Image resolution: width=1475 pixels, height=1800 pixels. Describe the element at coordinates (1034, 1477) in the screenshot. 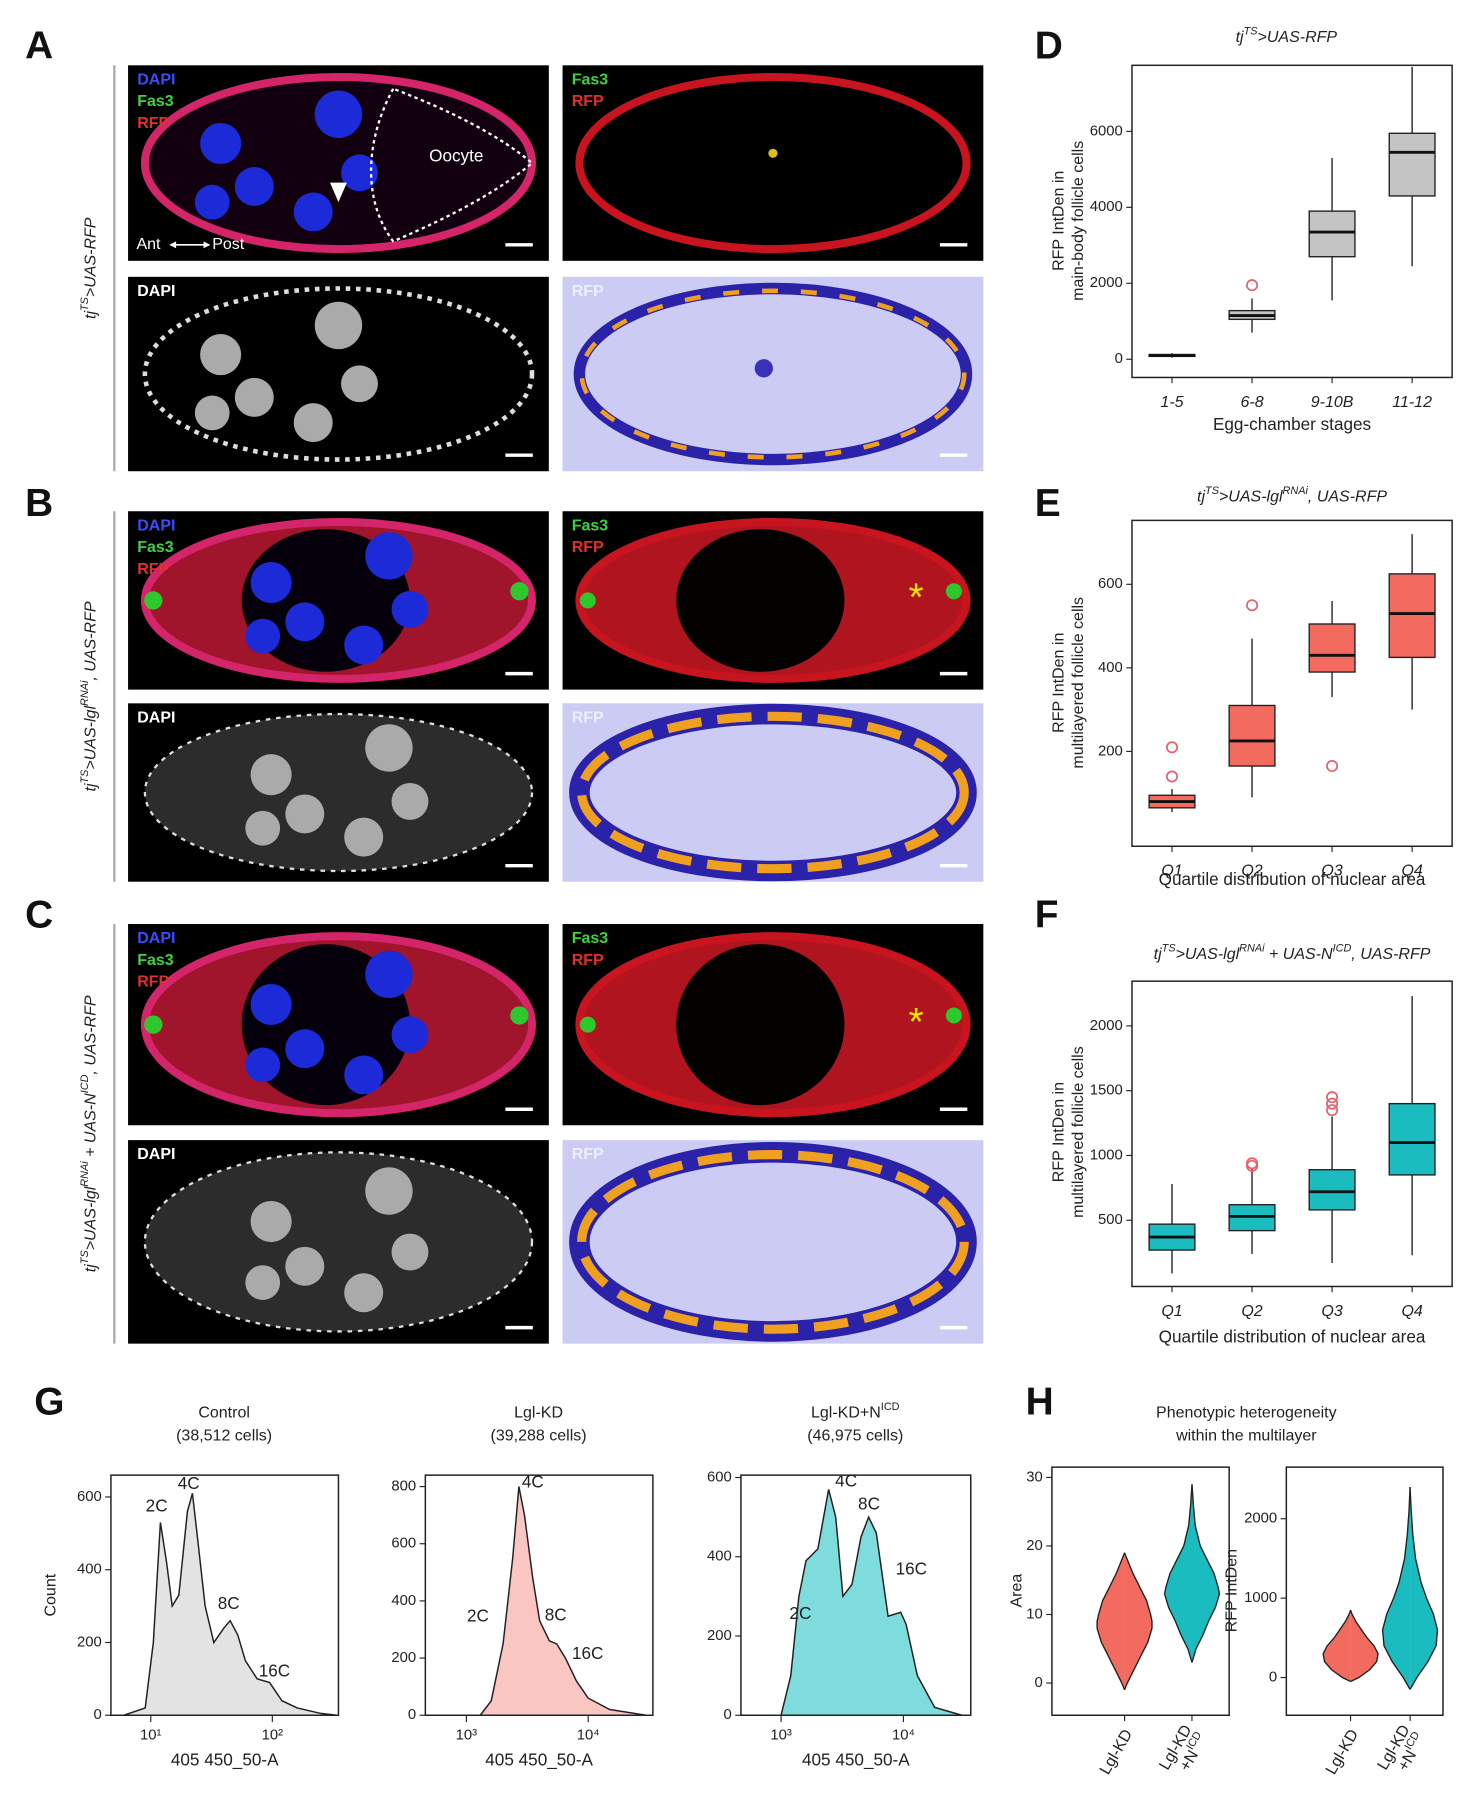

I see `y-tick-label: 30` at that location.